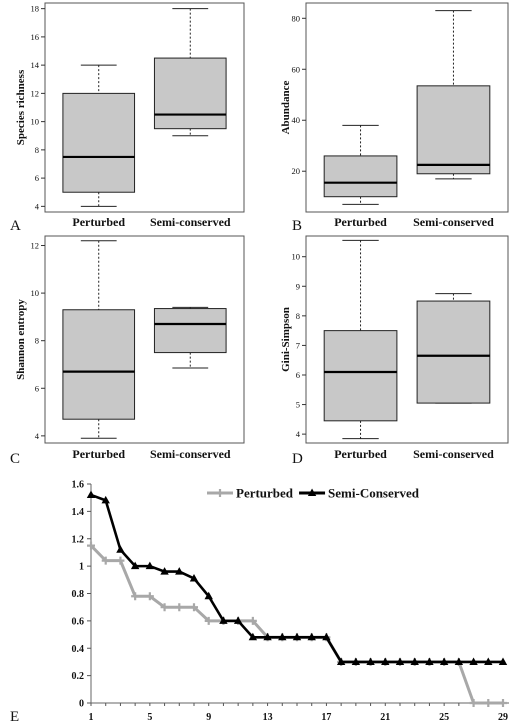  Describe the element at coordinates (385, 717) in the screenshot. I see `x-tick-label: 21` at that location.